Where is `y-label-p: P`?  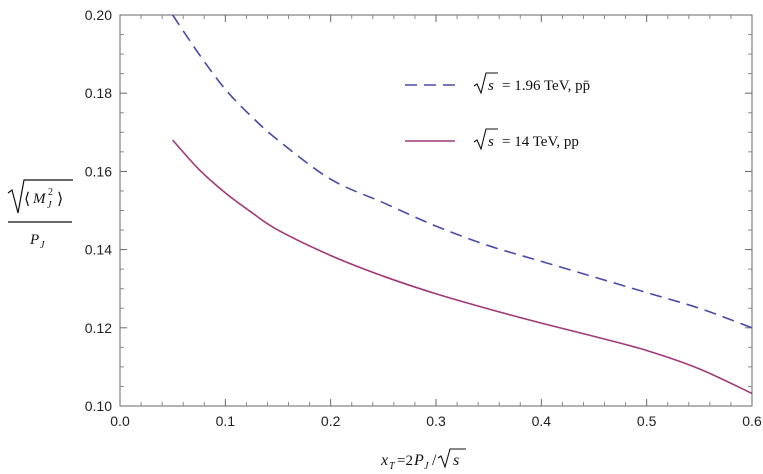
y-label-p: P is located at coordinates (34, 240).